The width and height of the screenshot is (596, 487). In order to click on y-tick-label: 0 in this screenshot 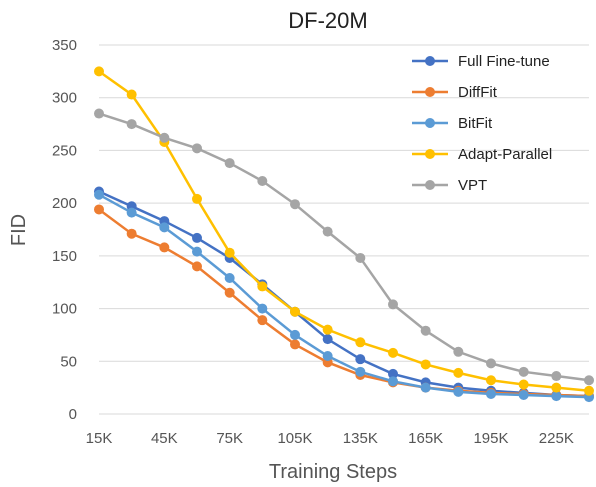, I will do `click(73, 414)`.